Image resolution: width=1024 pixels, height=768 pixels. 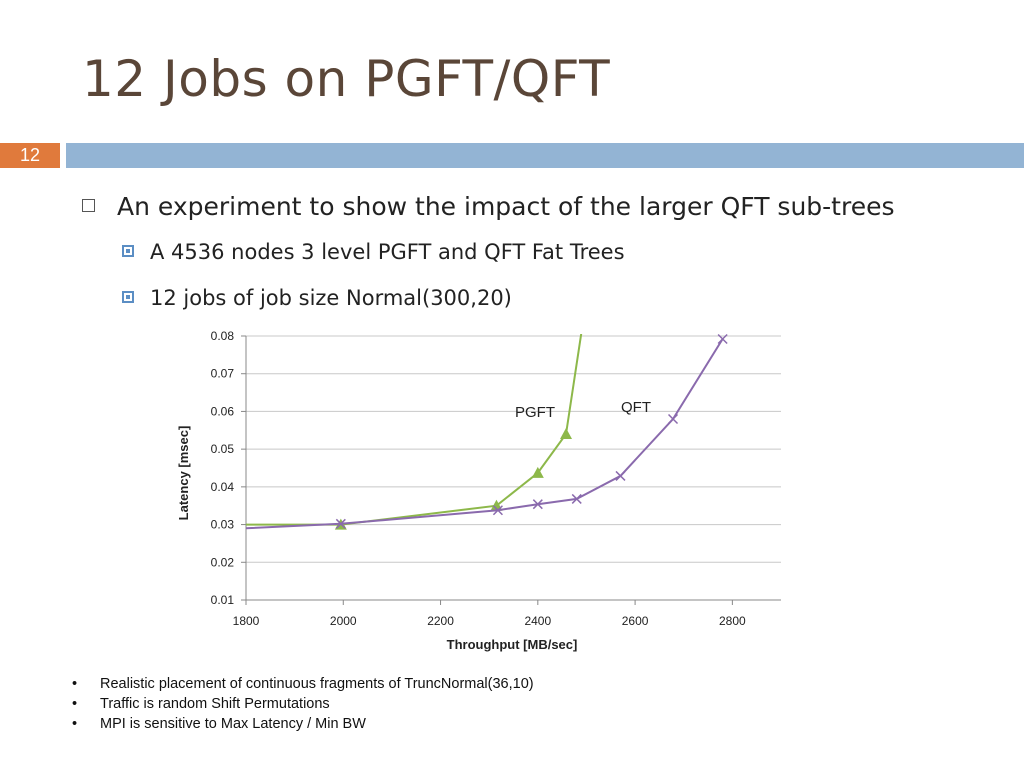 I want to click on y-tick-label: 0.08, so click(x=223, y=336).